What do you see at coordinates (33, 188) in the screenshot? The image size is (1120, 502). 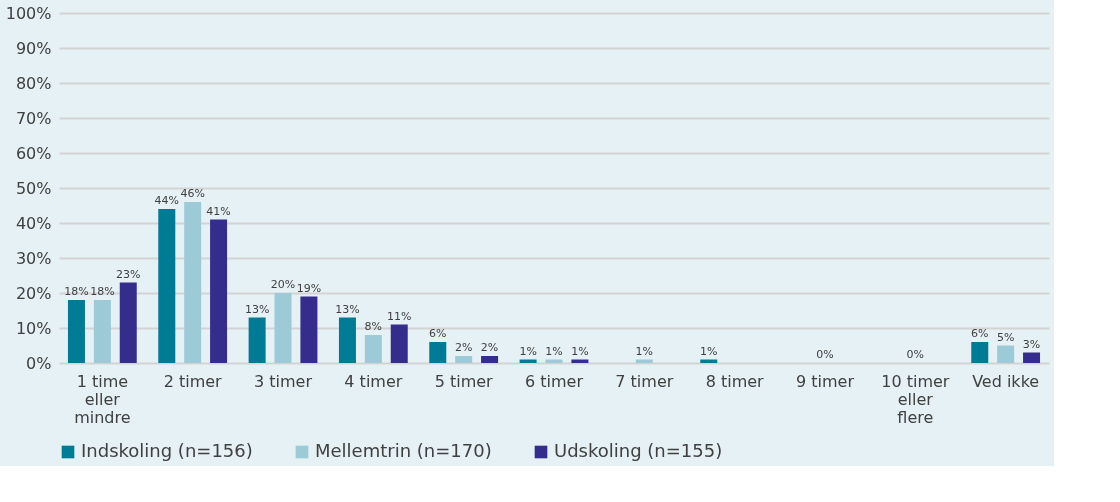 I see `y-tick-label: 50%` at bounding box center [33, 188].